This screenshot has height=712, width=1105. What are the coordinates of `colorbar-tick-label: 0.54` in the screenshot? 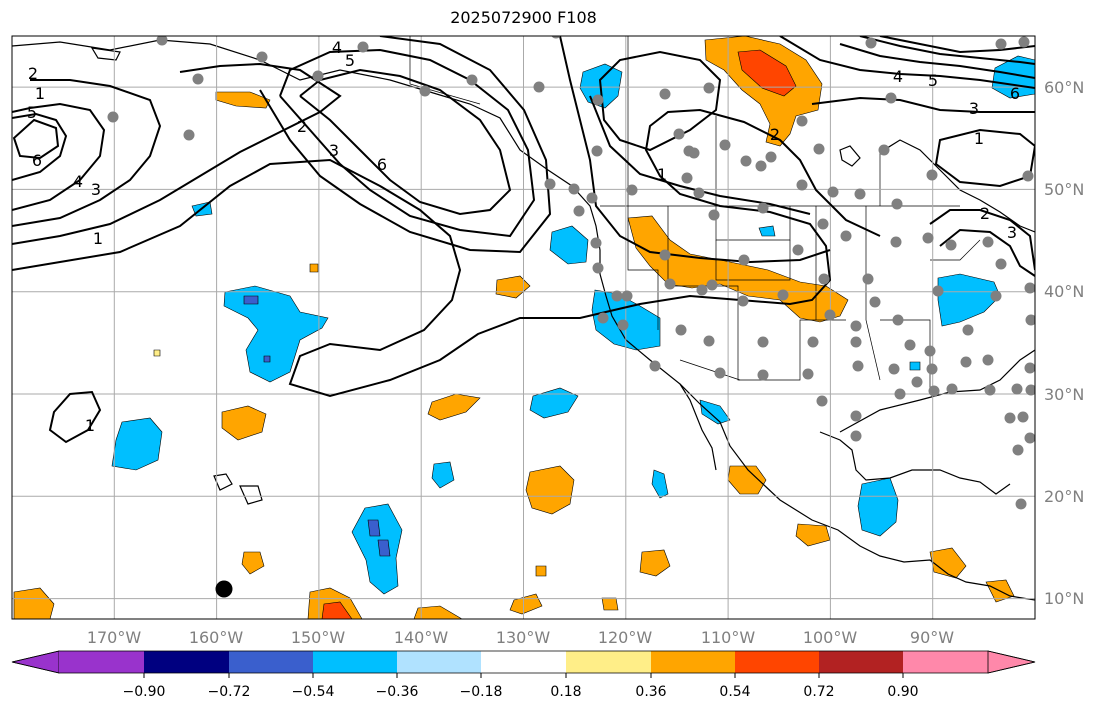 It's located at (734, 692).